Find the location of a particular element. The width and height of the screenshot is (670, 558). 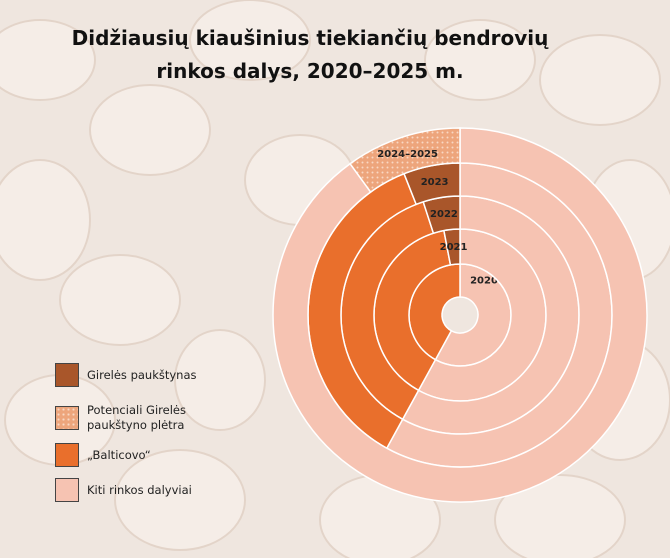

legend-item: Kiti rinkos dalyviai is located at coordinates (146, 490).